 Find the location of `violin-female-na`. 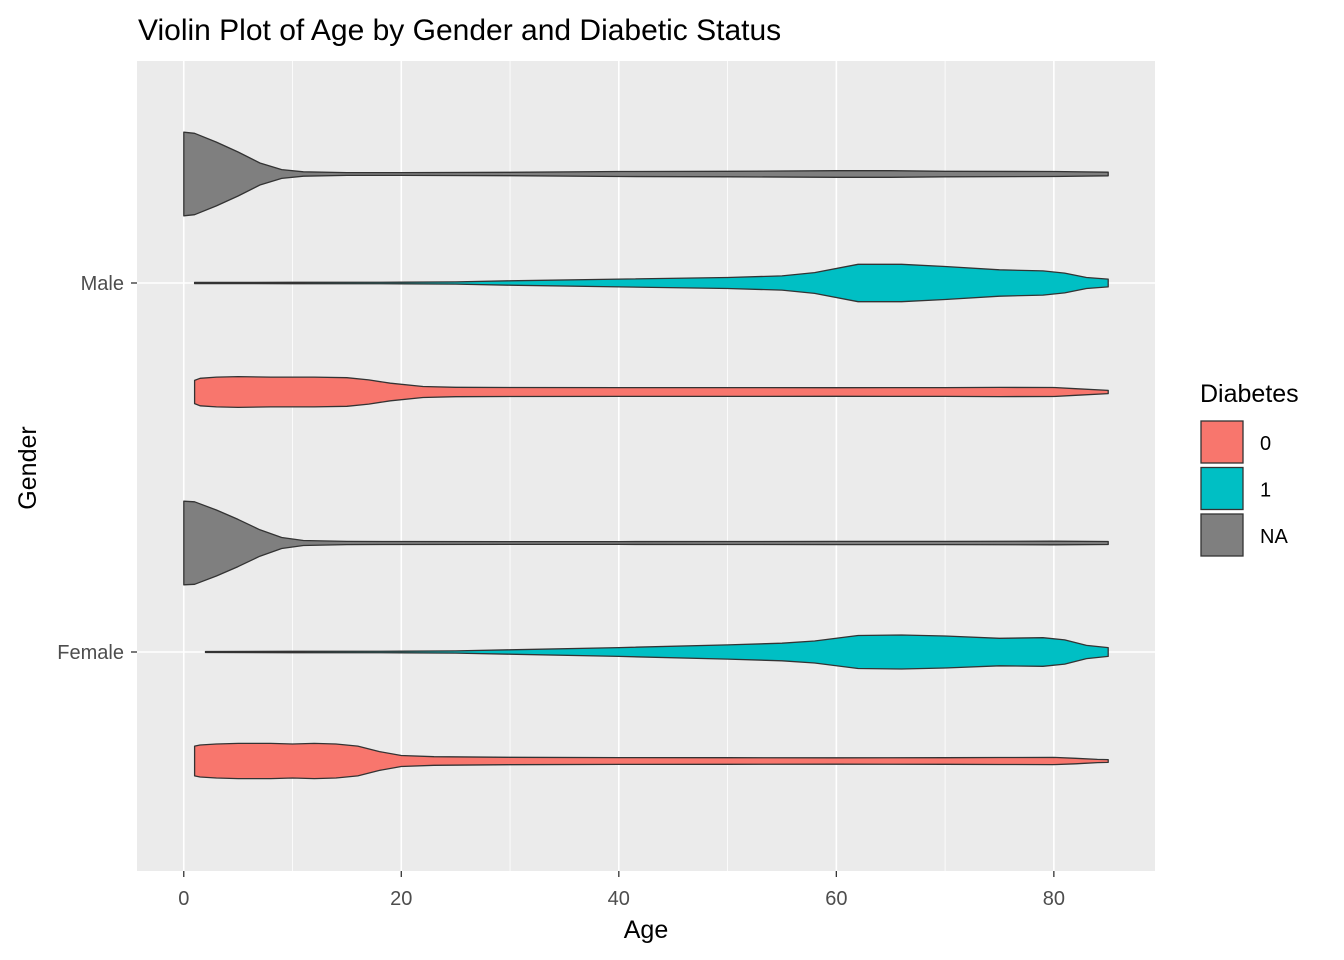

violin-female-na is located at coordinates (646, 543).